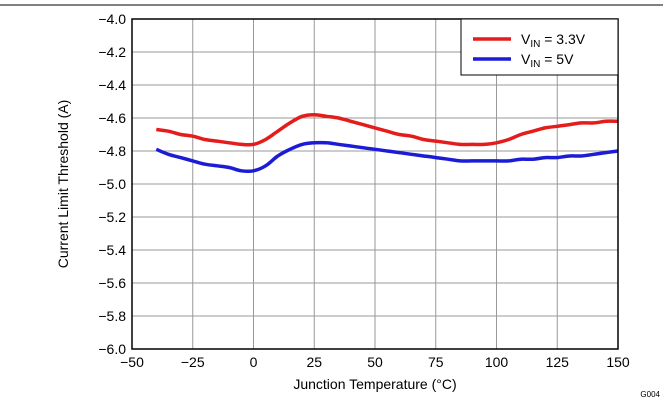 This screenshot has height=400, width=663. I want to click on y-tick-label: −5.4, so click(112, 250).